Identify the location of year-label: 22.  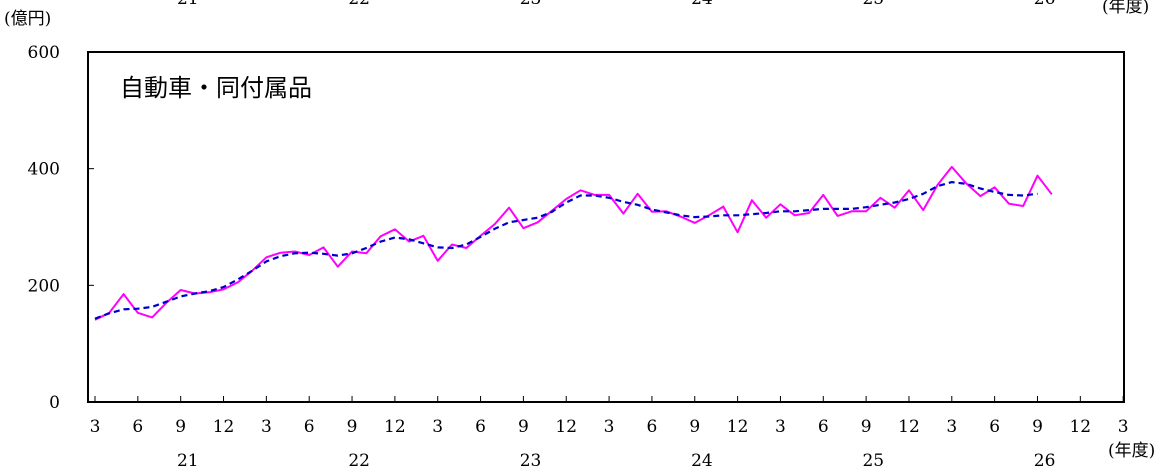
(359, 461).